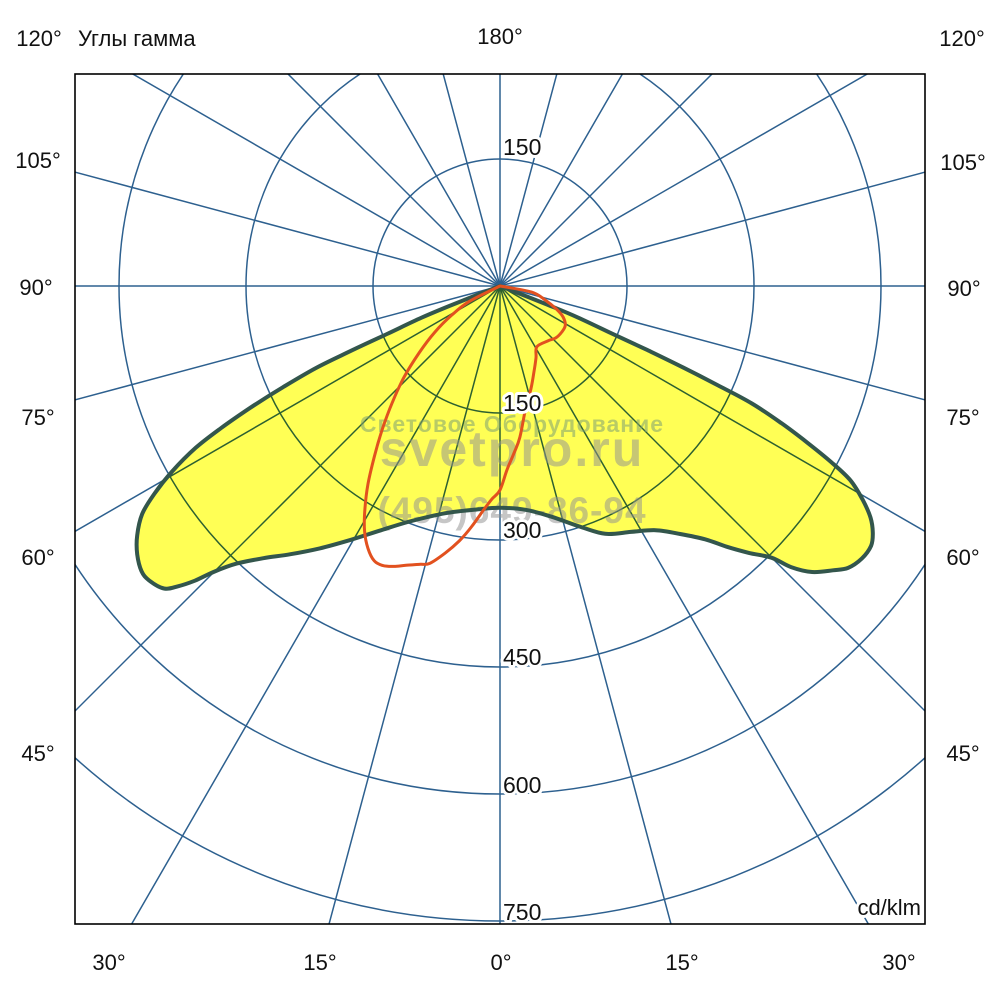 The width and height of the screenshot is (1000, 1000). What do you see at coordinates (512, 449) in the screenshot?
I see `watermark-site-text: svetpro.ru` at bounding box center [512, 449].